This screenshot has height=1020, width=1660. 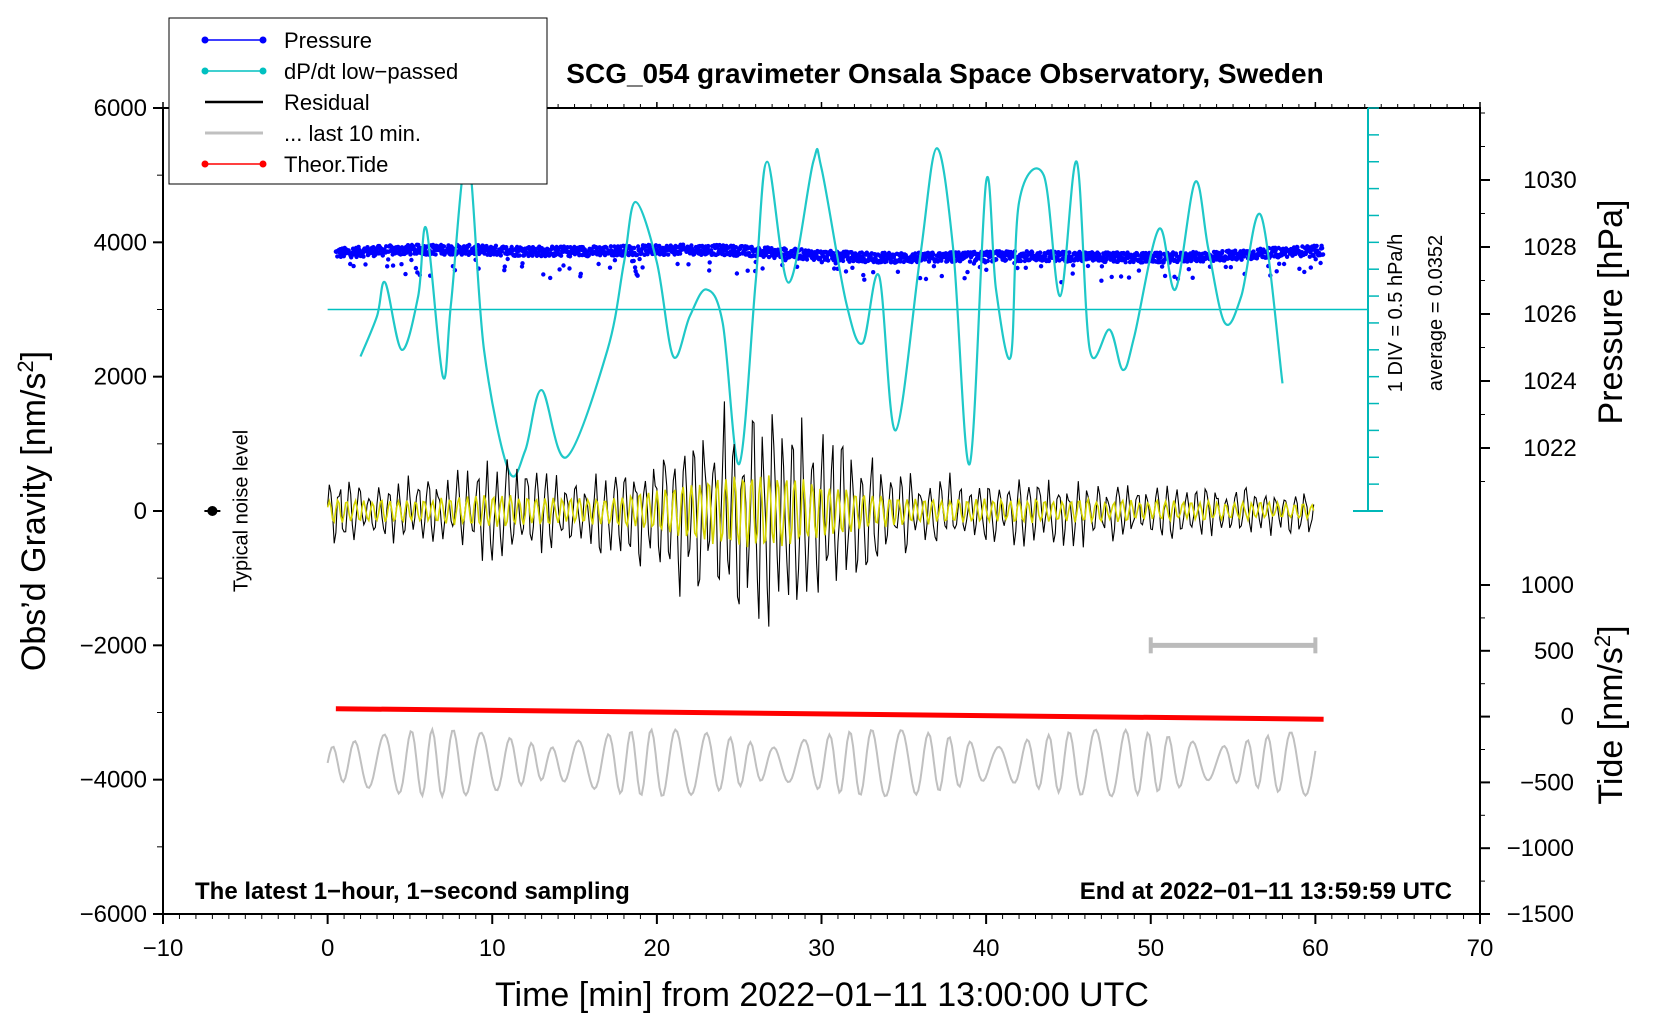 What do you see at coordinates (1549, 247) in the screenshot?
I see `pressure-tick-label: 1028` at bounding box center [1549, 247].